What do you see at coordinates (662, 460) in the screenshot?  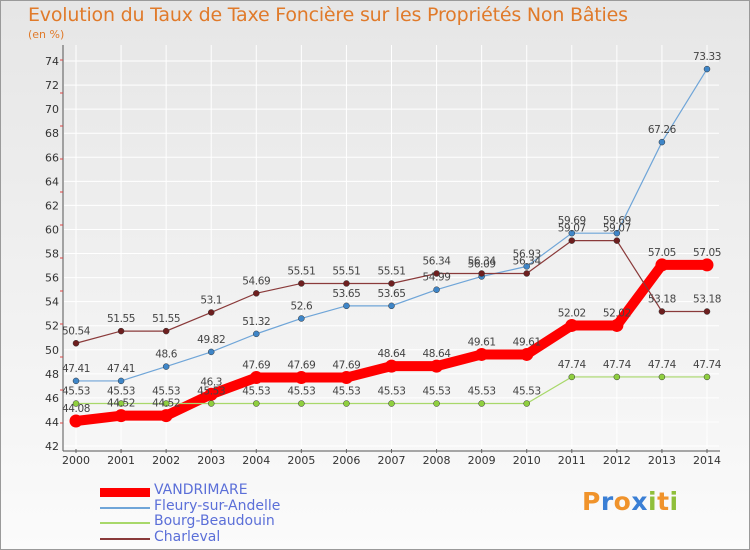 I see `x-tick-label: 2013` at bounding box center [662, 460].